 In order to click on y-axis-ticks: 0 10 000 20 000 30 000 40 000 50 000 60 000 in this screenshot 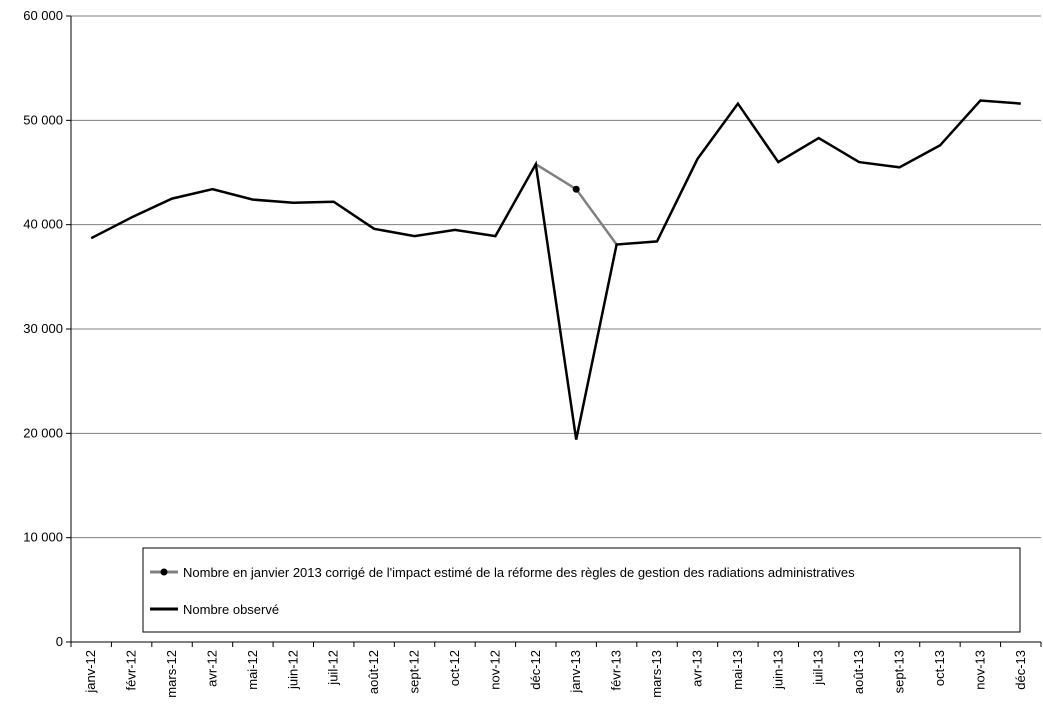, I will do `click(47, 328)`.